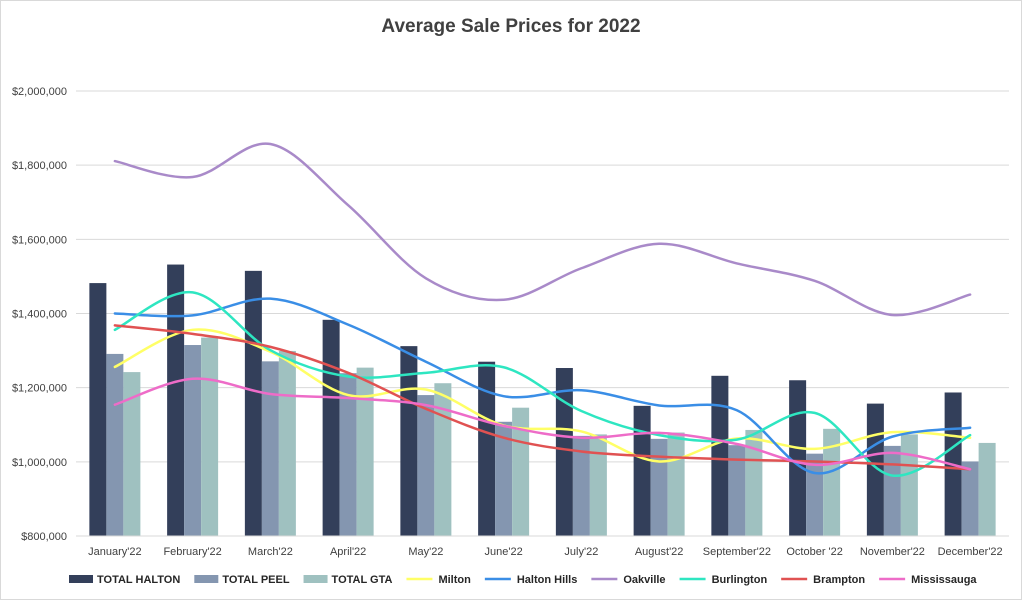 This screenshot has height=600, width=1022. I want to click on x-tick-label: February'22, so click(192, 552).